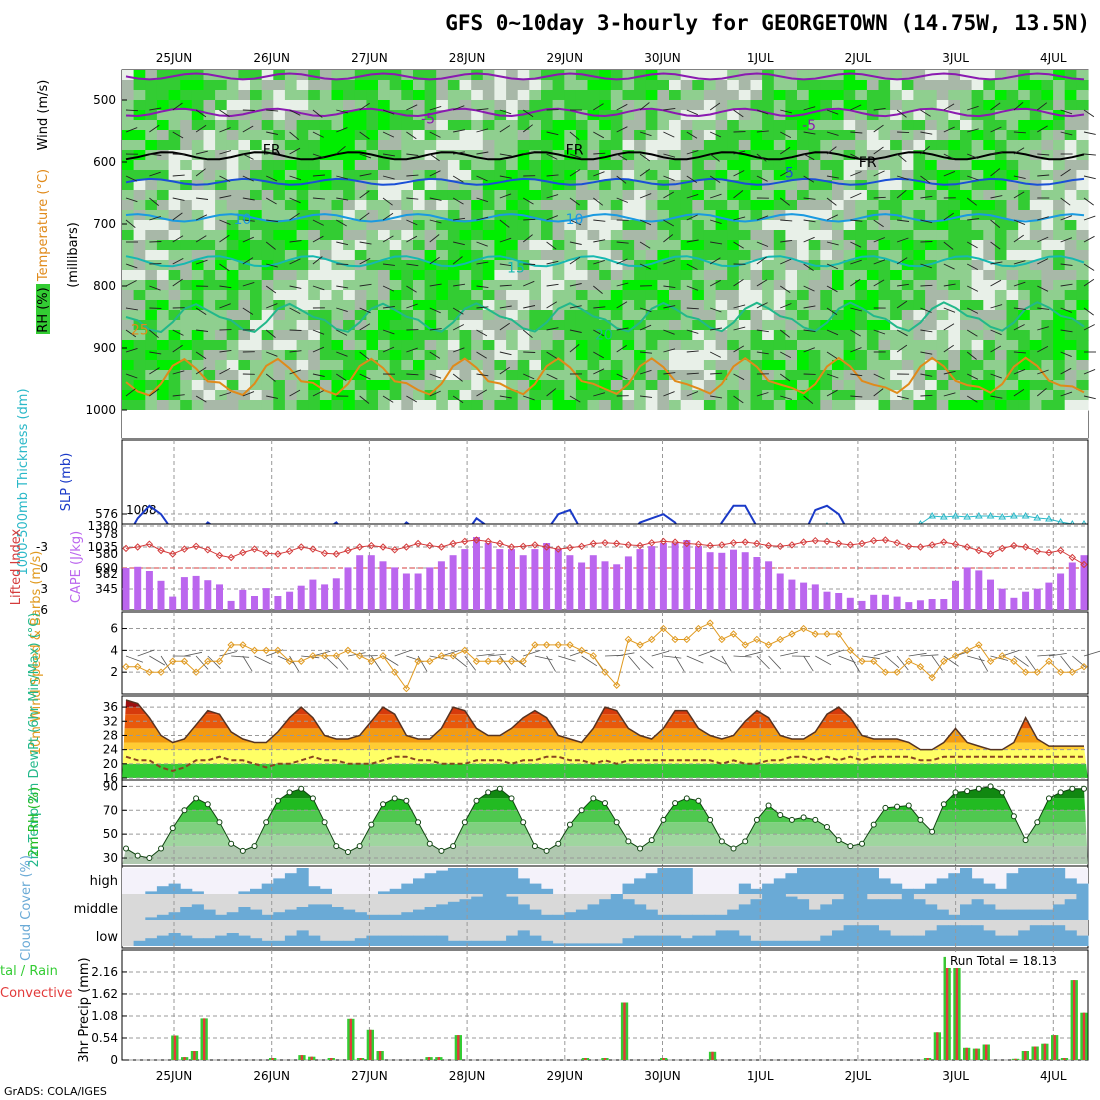 This screenshot has width=1100, height=1100. I want to click on slp-frame, so click(605, 482).